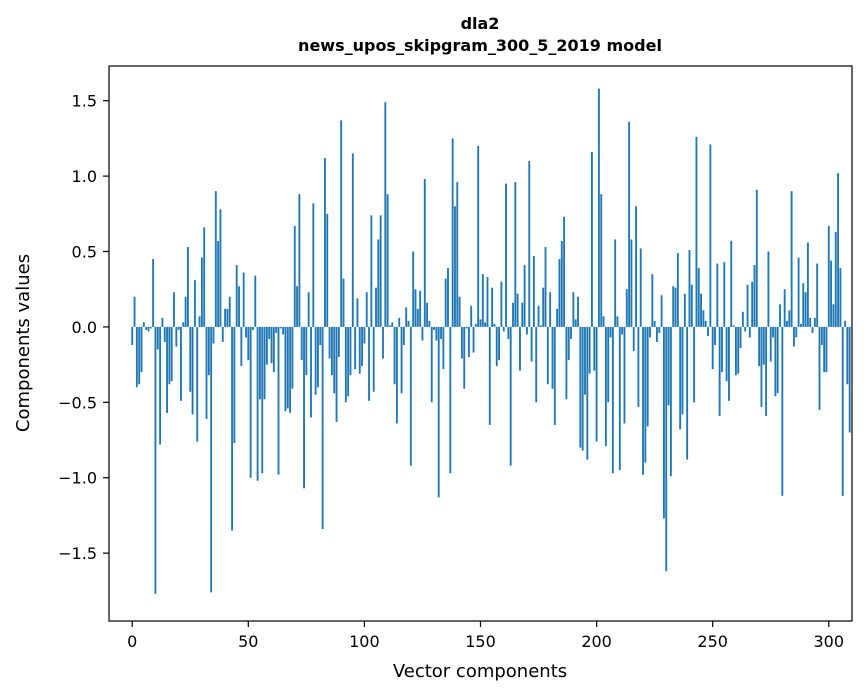 The width and height of the screenshot is (867, 700). Describe the element at coordinates (84, 176) in the screenshot. I see `y-tick-label: 1.0` at that location.